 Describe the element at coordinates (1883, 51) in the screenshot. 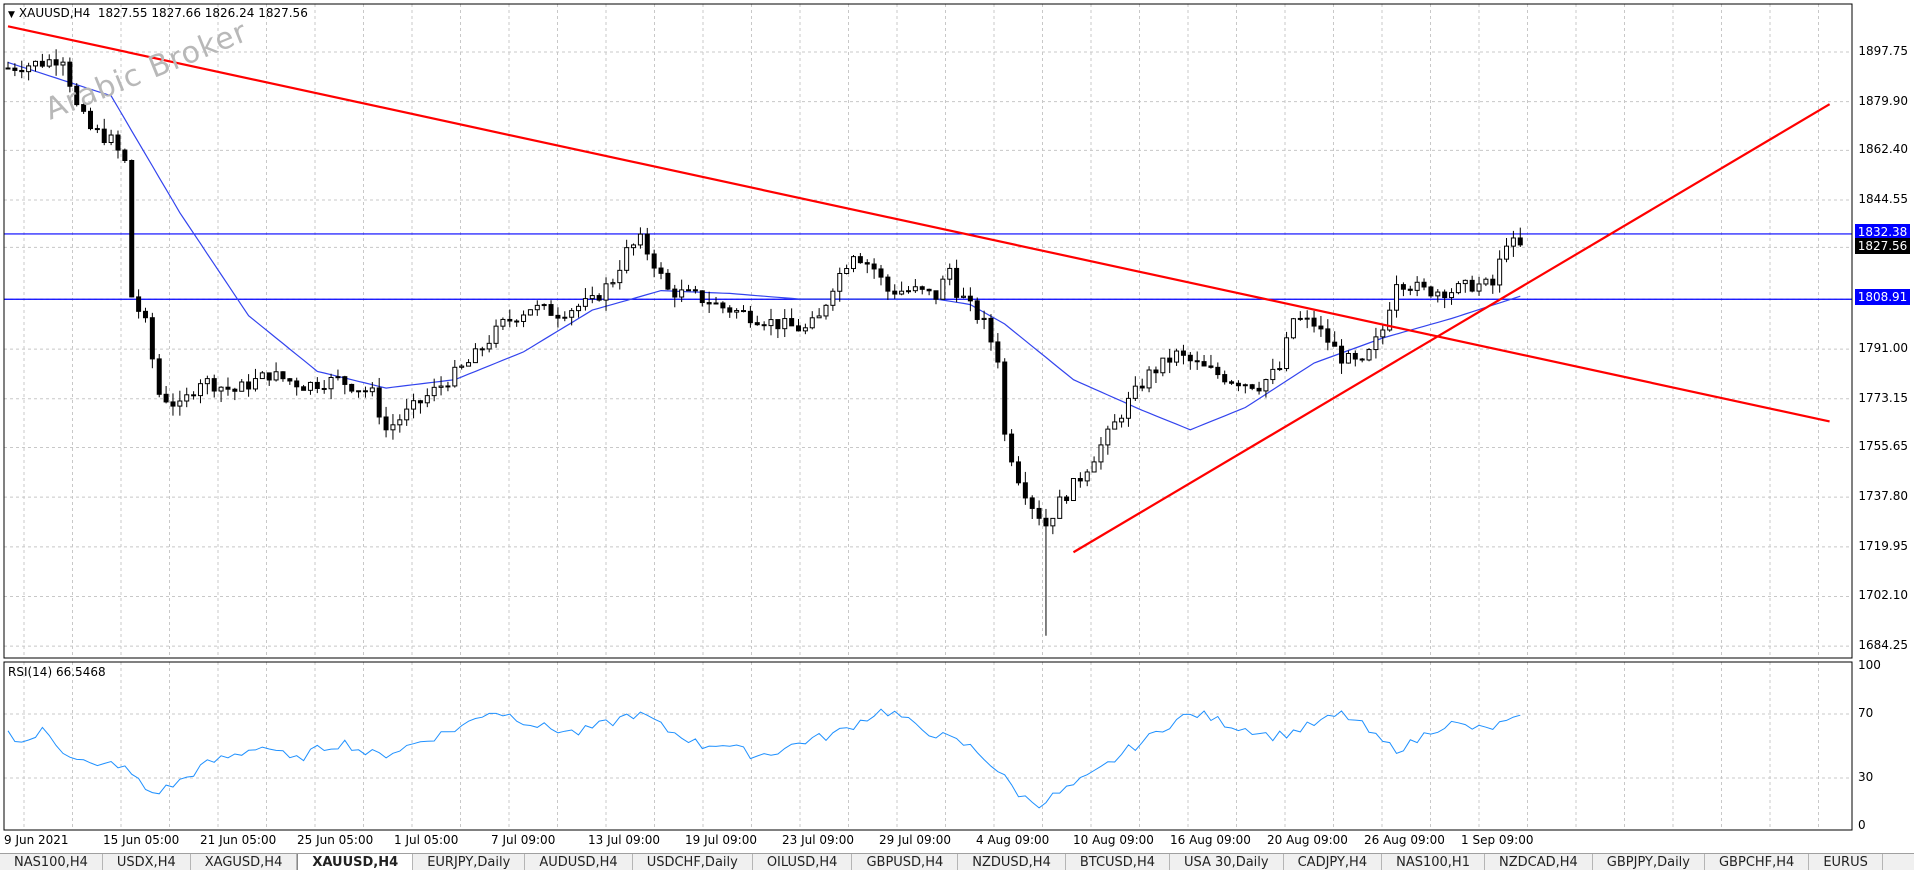

I see `price-tick-label: 1897.75` at that location.